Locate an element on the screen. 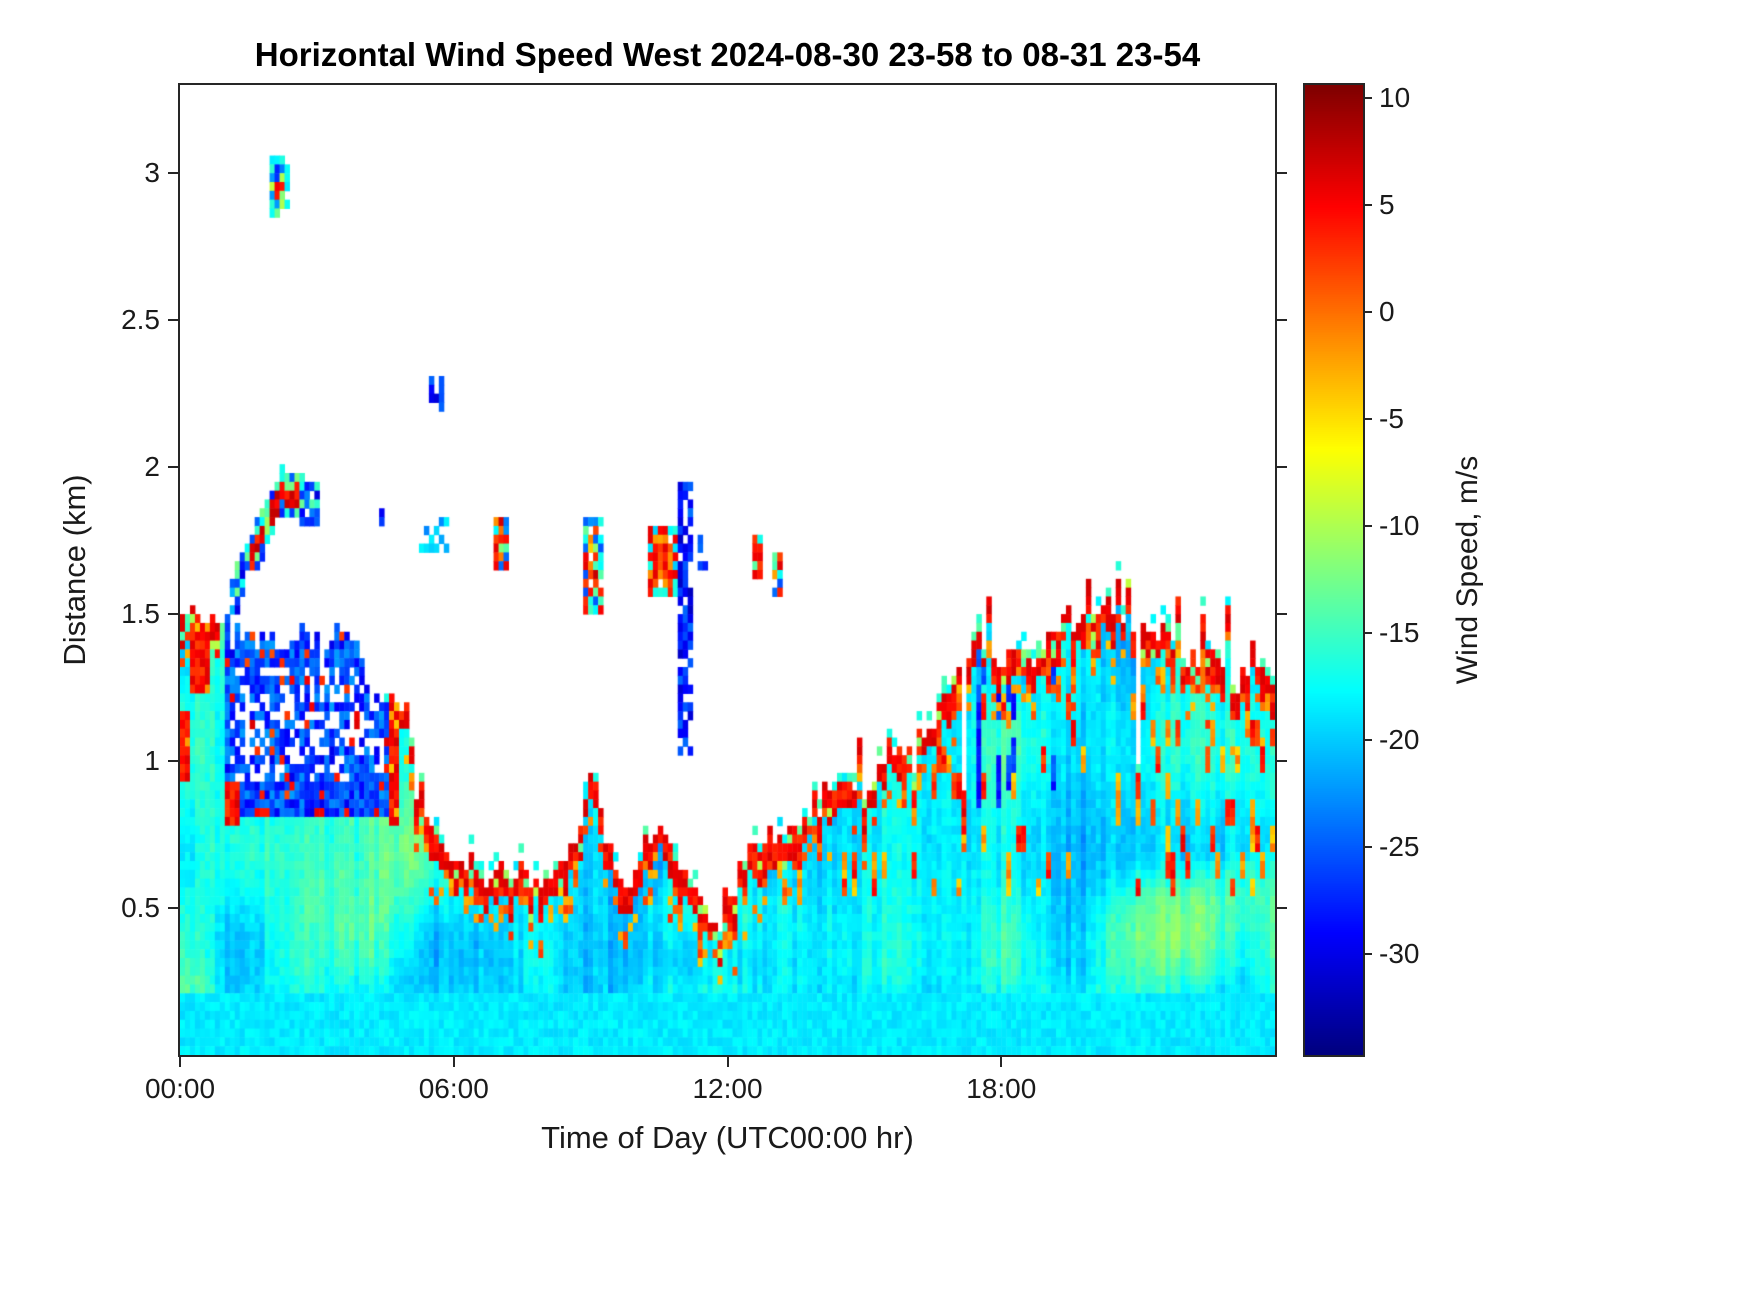 The width and height of the screenshot is (1750, 1313). y-tick-label: 1 is located at coordinates (152, 761).